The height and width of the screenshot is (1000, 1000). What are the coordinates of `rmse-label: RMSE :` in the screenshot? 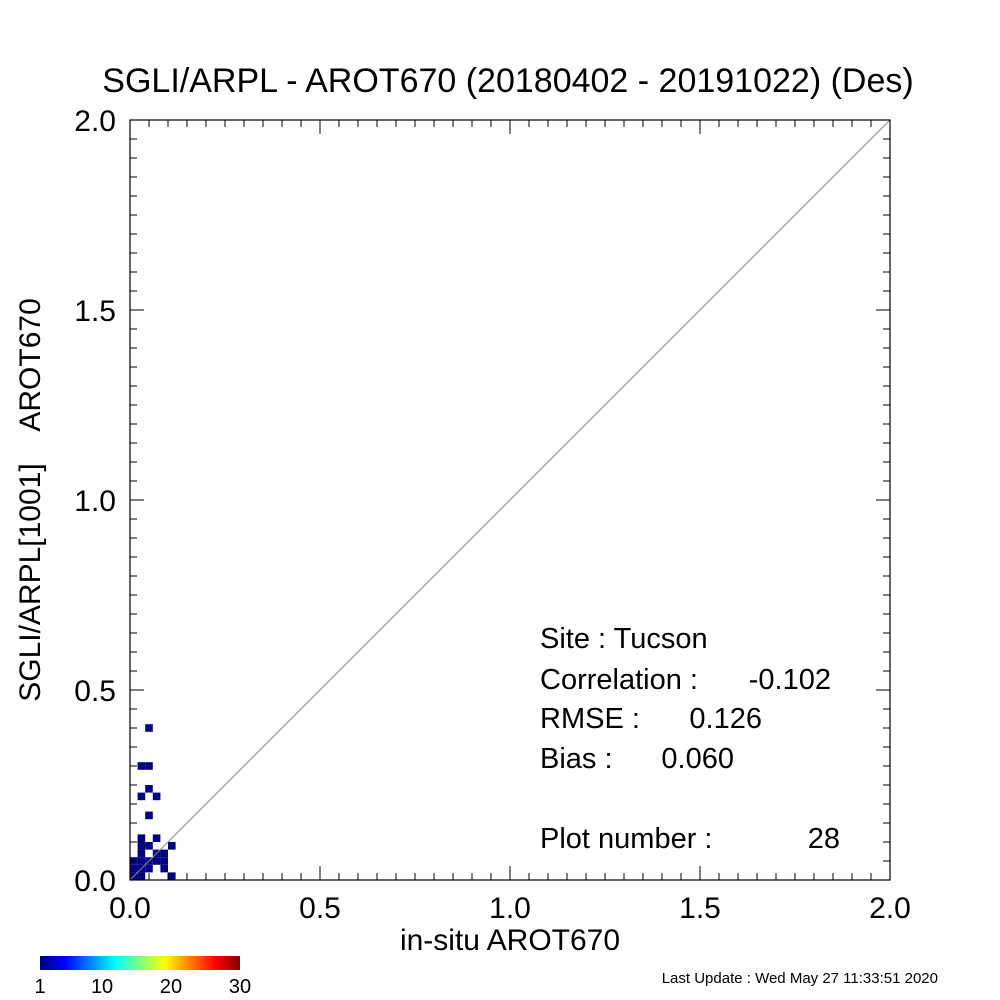 It's located at (590, 719).